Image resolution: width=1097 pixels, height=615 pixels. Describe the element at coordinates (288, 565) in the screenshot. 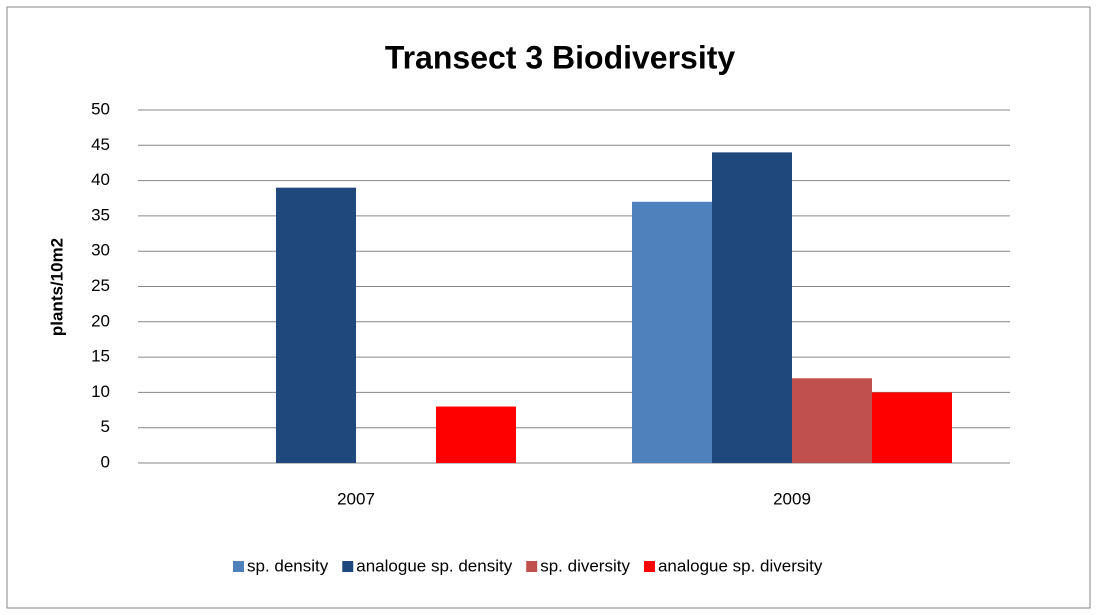

I see `legend-label: sp. density` at that location.